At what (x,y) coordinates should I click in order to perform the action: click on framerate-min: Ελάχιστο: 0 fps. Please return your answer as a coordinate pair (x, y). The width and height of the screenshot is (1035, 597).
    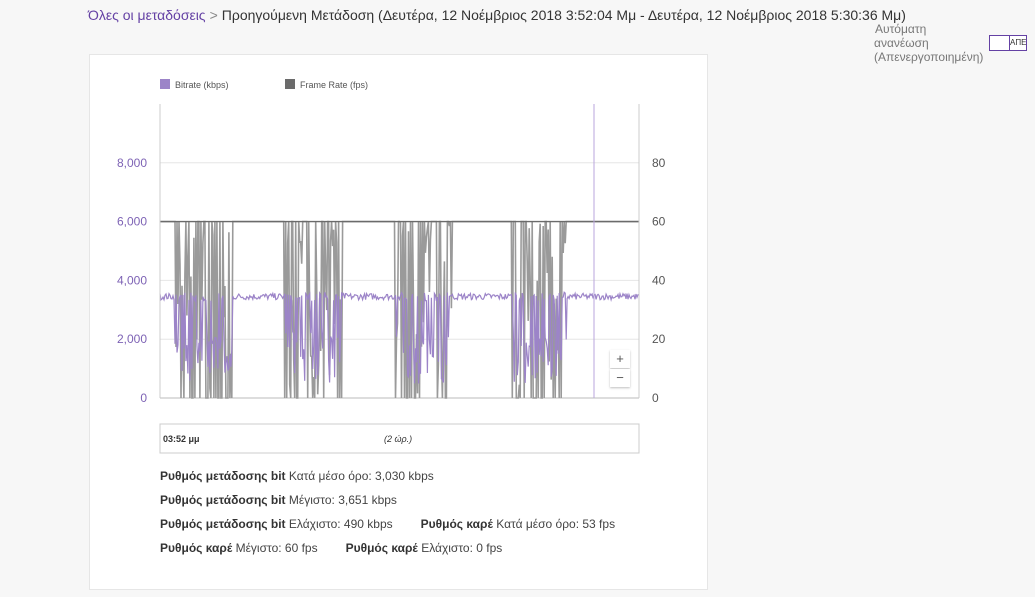
    Looking at the image, I should click on (462, 548).